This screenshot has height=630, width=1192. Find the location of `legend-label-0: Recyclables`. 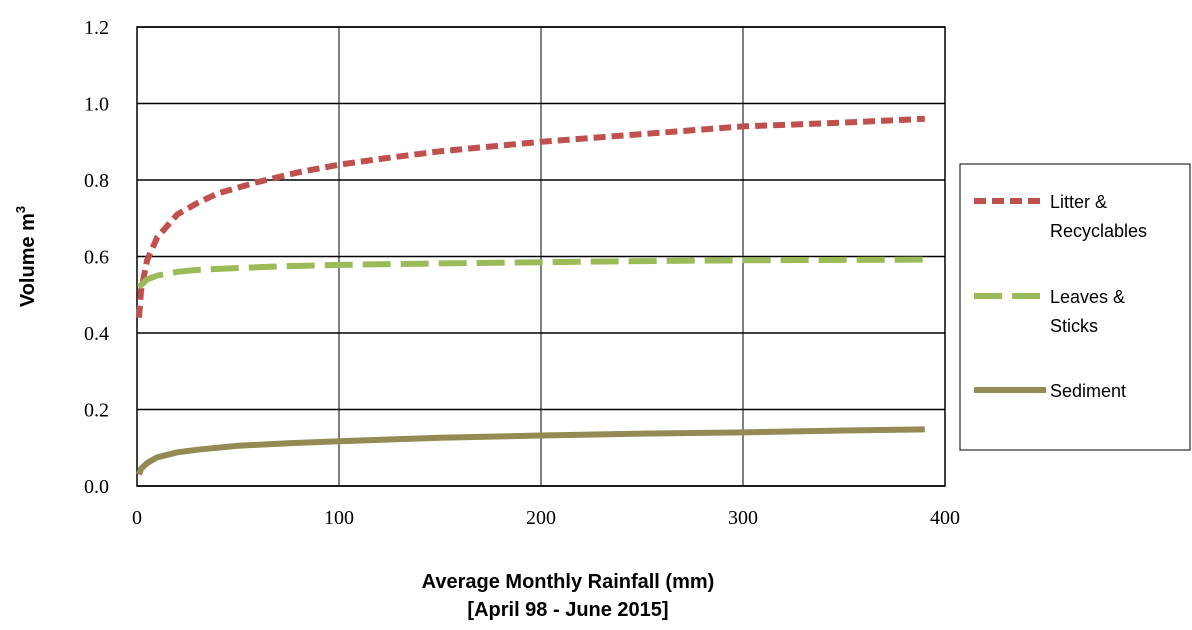

legend-label-0: Recyclables is located at coordinates (1098, 231).